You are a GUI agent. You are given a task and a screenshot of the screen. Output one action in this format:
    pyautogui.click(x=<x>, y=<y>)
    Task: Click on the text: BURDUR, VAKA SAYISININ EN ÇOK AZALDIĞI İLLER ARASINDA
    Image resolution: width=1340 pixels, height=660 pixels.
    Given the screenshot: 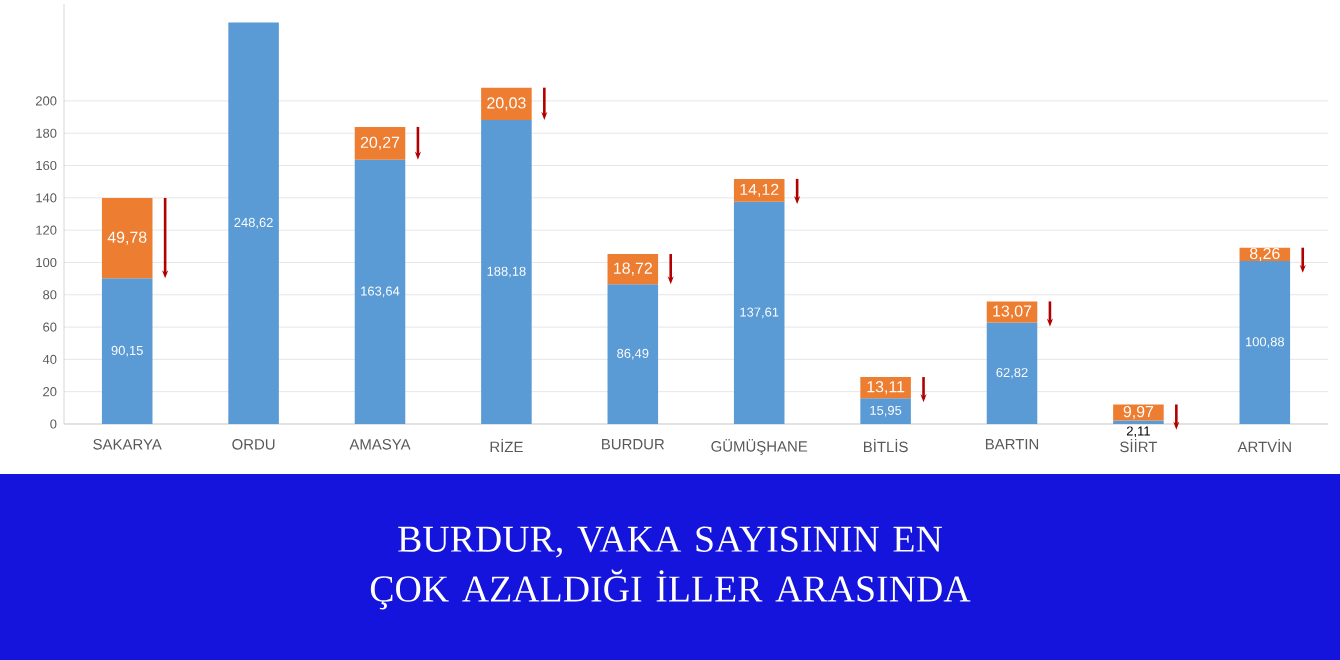 What is the action you would take?
    pyautogui.click(x=670, y=568)
    